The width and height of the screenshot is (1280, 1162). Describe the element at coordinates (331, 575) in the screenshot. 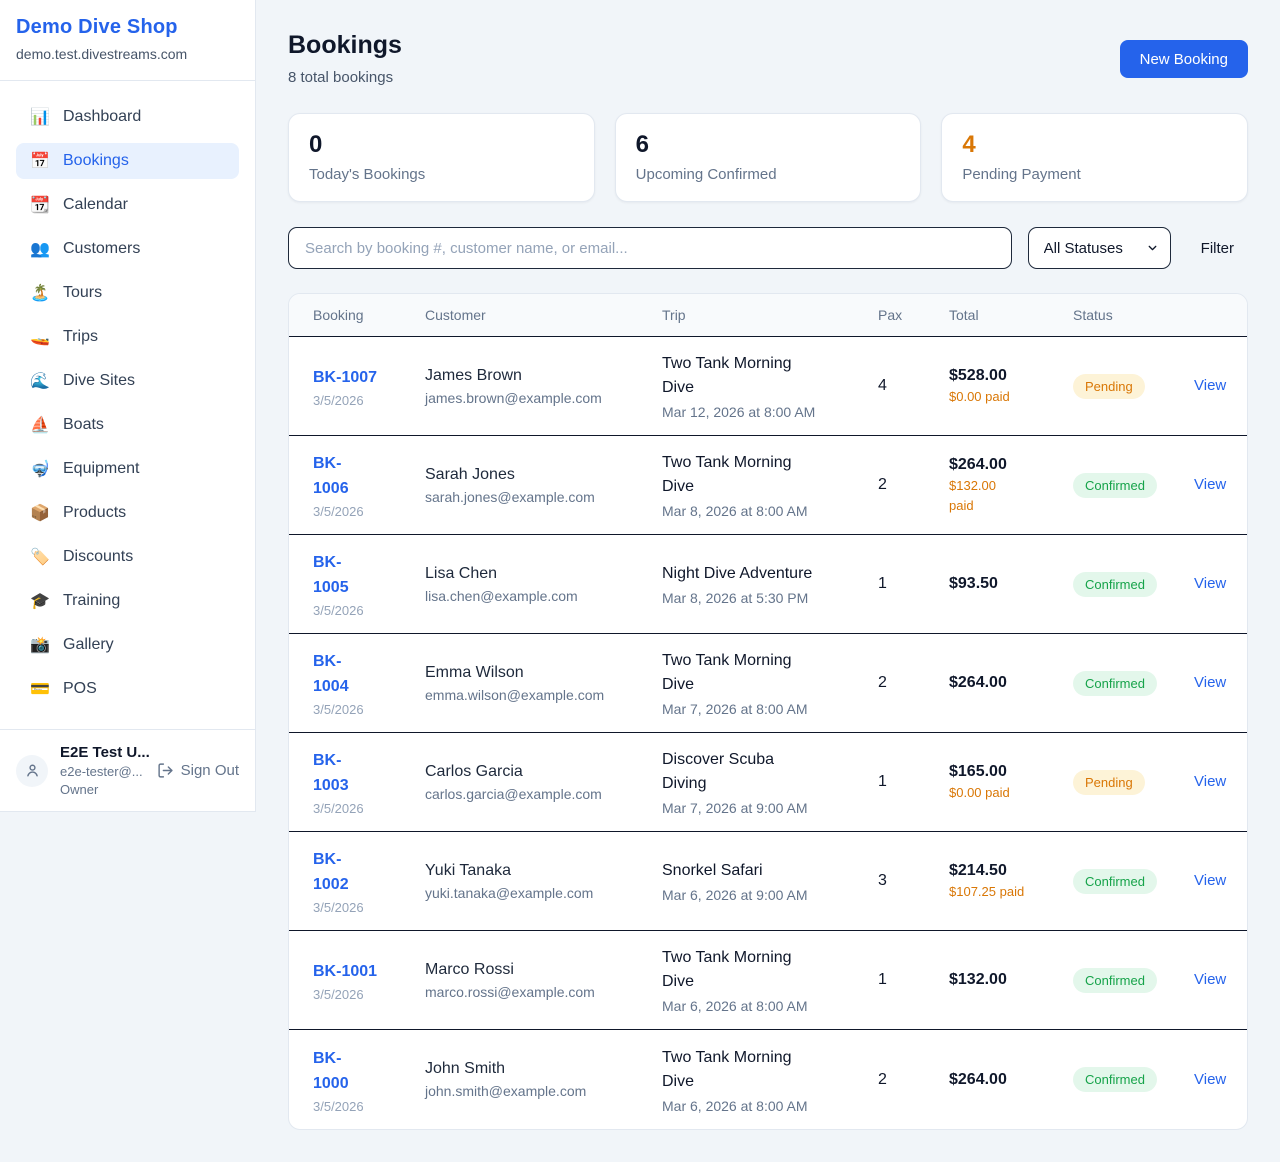

I see `booking-id-link: BK- 1005` at that location.